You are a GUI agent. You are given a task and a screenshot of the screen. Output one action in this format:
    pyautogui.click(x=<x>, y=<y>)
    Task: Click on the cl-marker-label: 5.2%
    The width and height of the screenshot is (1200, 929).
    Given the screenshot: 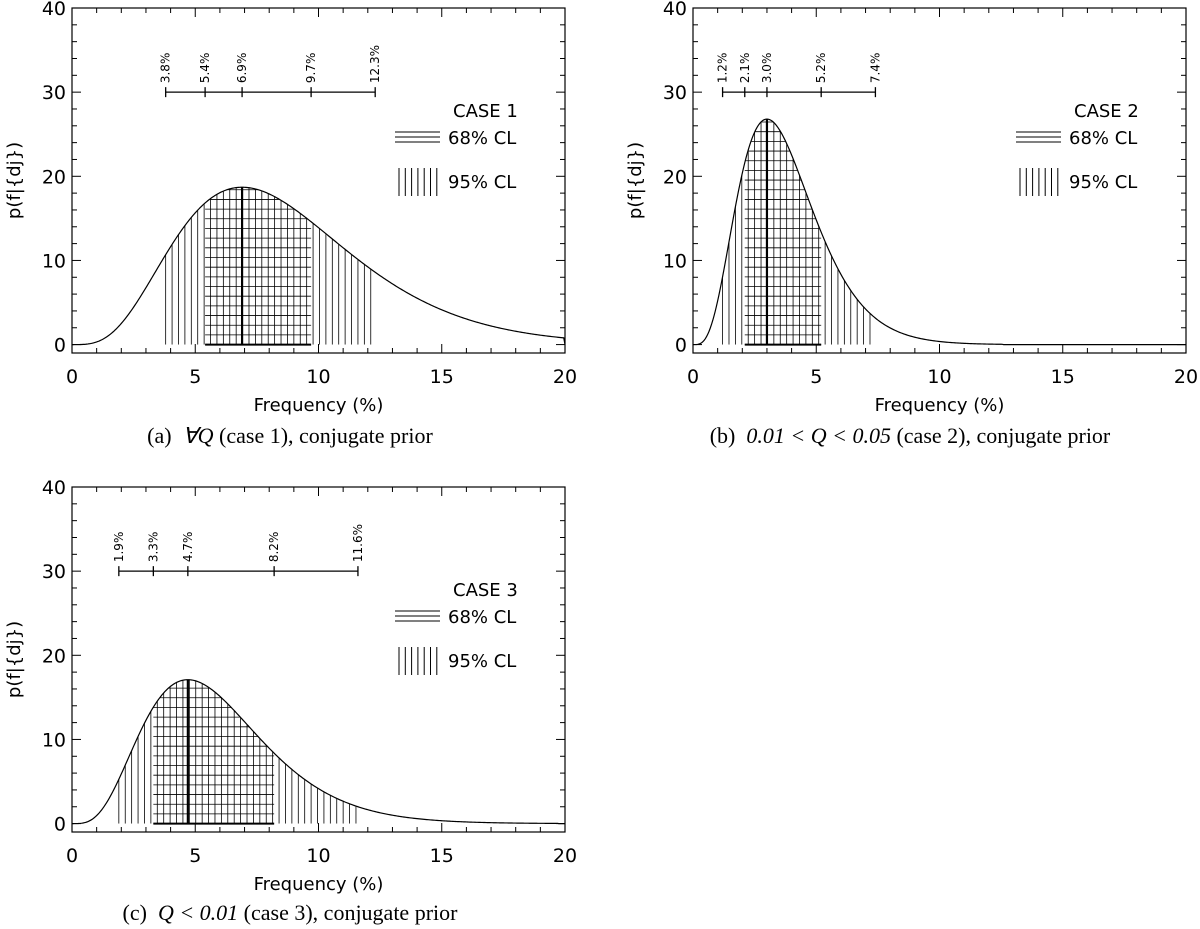 What is the action you would take?
    pyautogui.click(x=821, y=68)
    